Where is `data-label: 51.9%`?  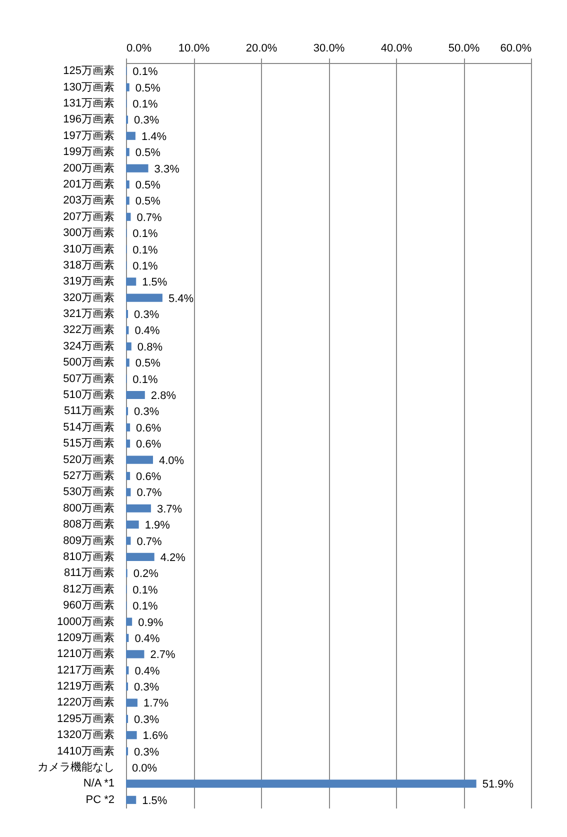 data-label: 51.9% is located at coordinates (498, 784).